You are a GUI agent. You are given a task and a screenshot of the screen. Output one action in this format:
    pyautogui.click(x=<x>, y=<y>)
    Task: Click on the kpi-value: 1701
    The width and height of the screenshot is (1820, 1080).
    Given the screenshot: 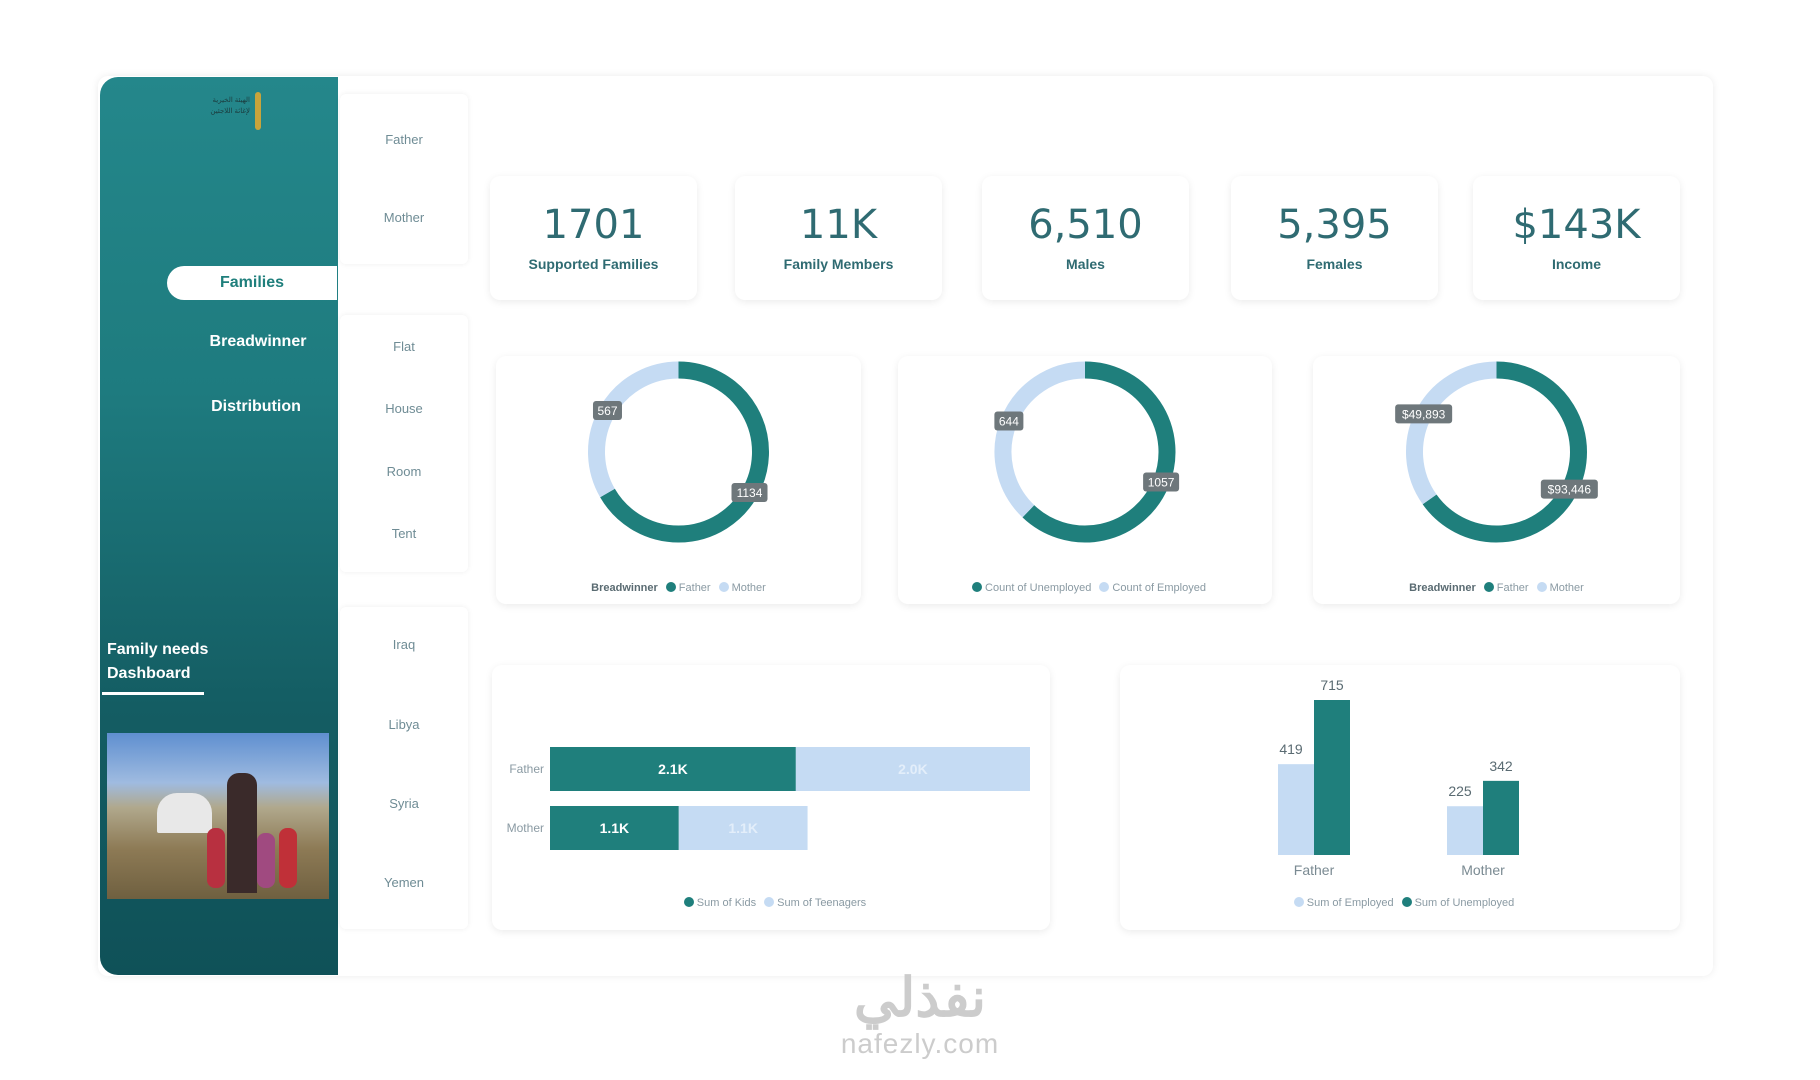 What is the action you would take?
    pyautogui.click(x=593, y=225)
    